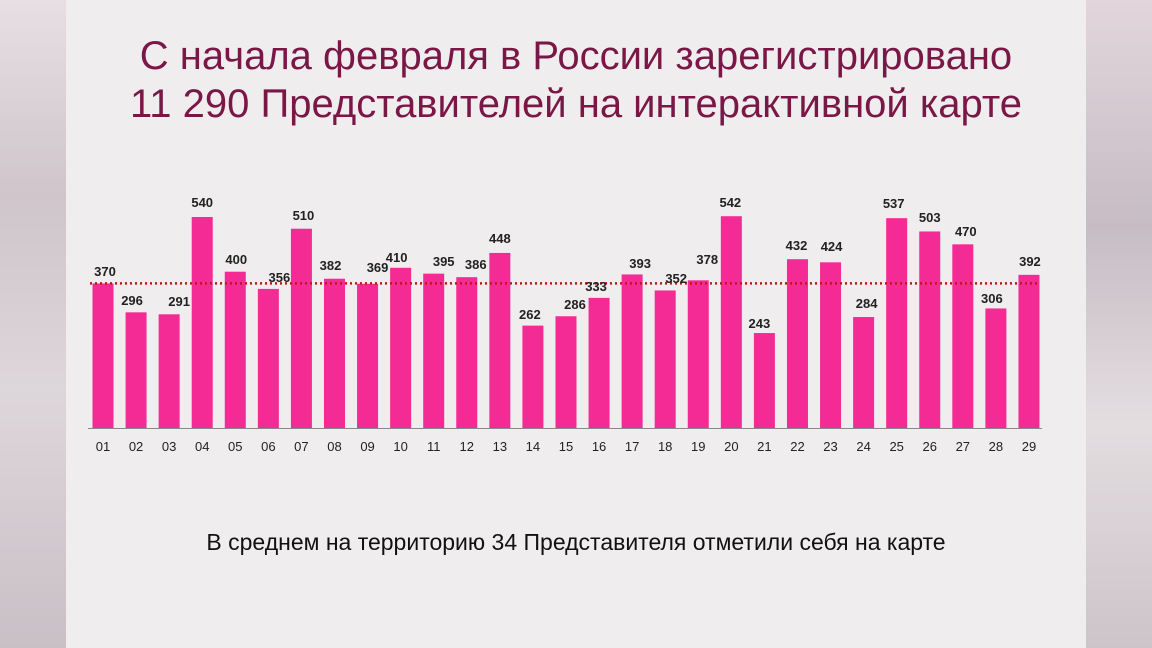 The width and height of the screenshot is (1152, 648). I want to click on x-tick-label-11: 11, so click(434, 446).